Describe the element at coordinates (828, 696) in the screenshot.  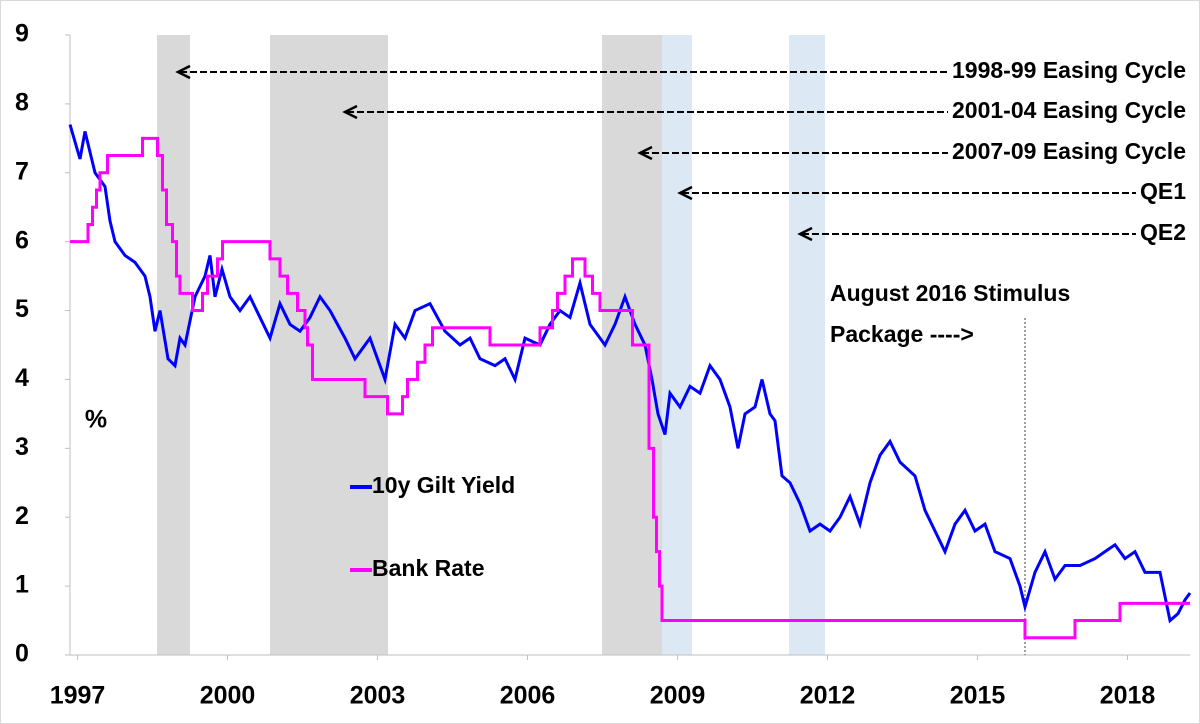
I see `x-tick-label: 2012` at that location.